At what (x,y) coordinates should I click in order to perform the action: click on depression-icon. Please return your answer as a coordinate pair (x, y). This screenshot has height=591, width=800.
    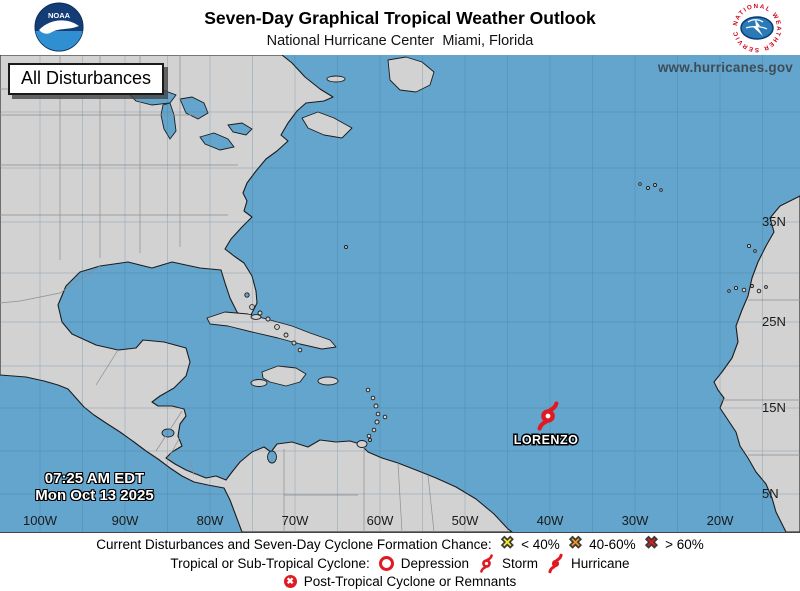
    Looking at the image, I should click on (386, 563).